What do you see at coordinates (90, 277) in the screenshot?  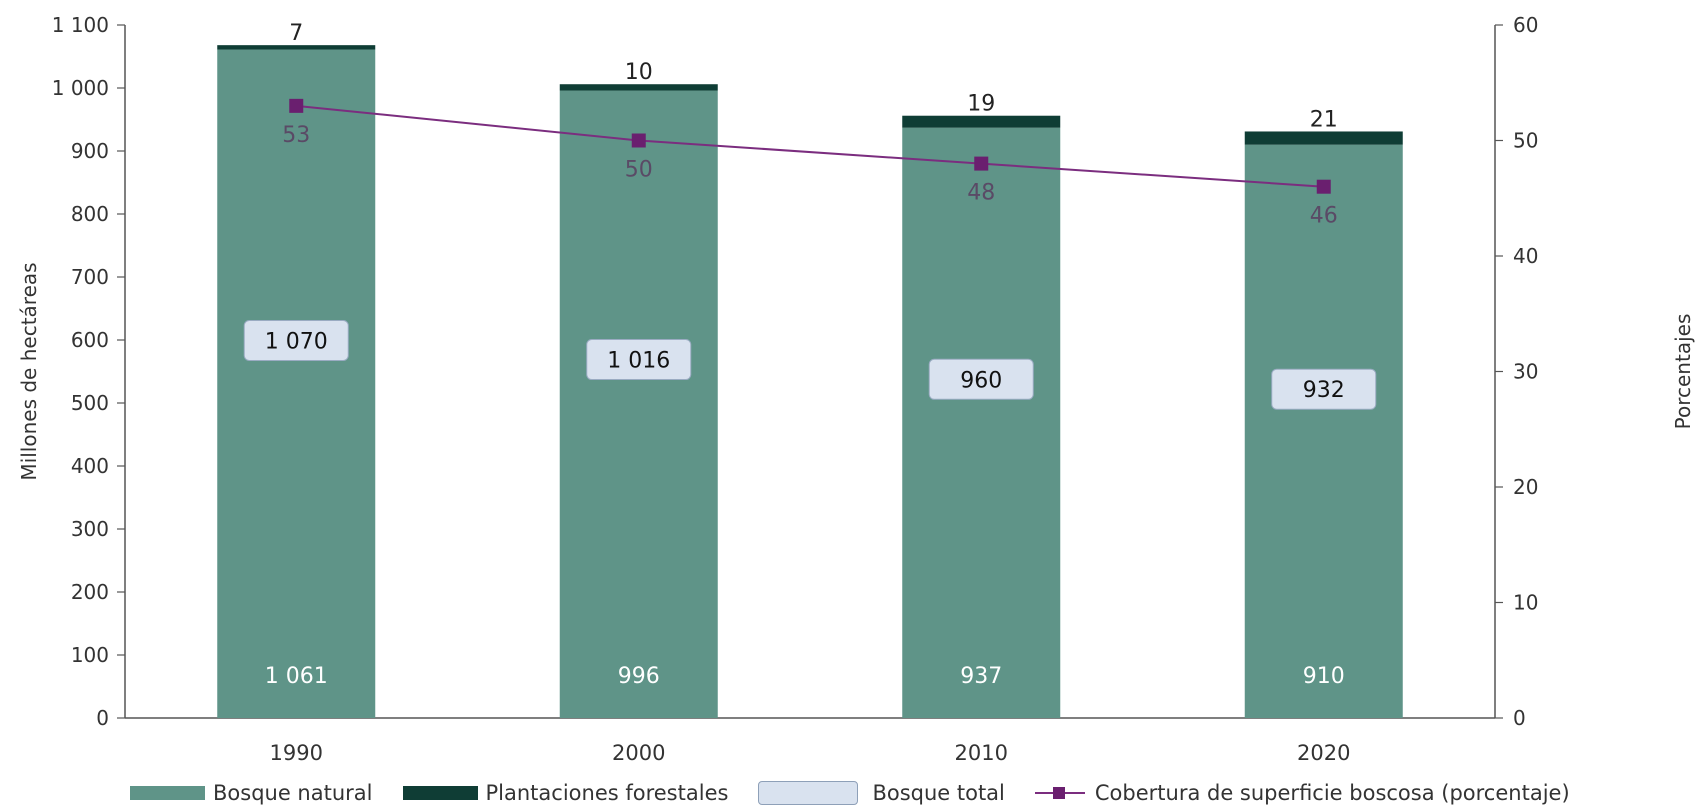 I see `y-tick-label-left: 700` at bounding box center [90, 277].